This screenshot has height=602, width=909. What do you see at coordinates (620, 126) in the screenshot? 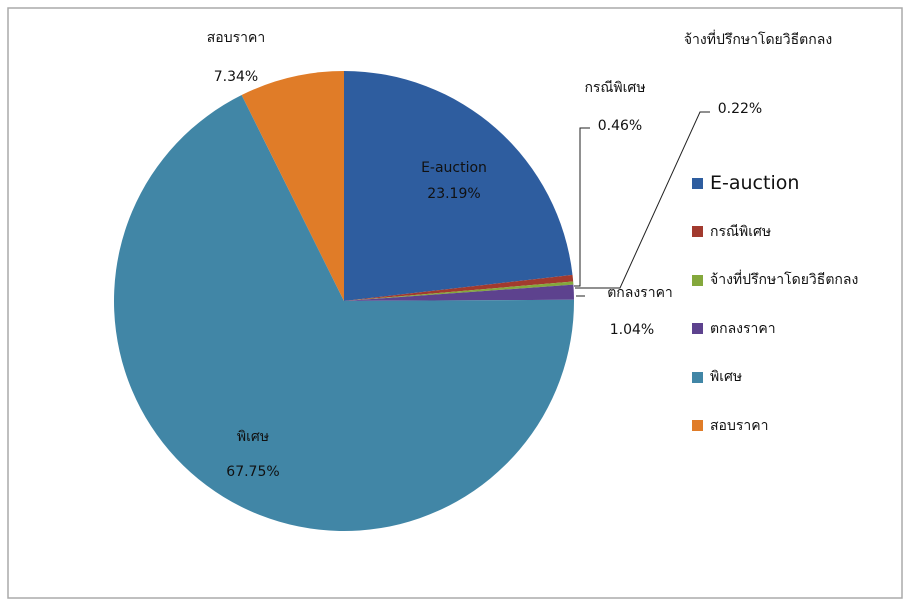
I see `data-label-value: 0.46%` at bounding box center [620, 126].